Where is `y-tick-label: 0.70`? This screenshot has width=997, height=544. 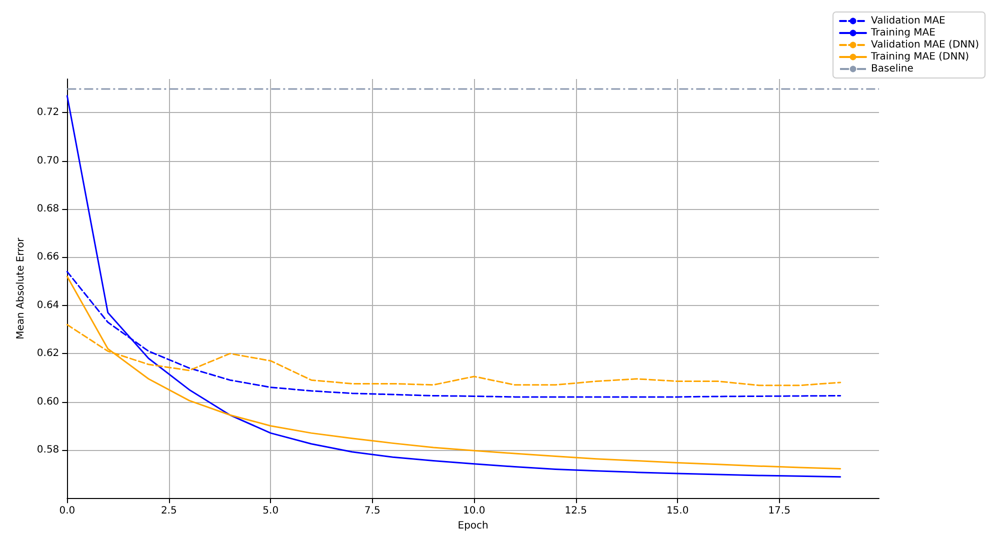 y-tick-label: 0.70 is located at coordinates (48, 160).